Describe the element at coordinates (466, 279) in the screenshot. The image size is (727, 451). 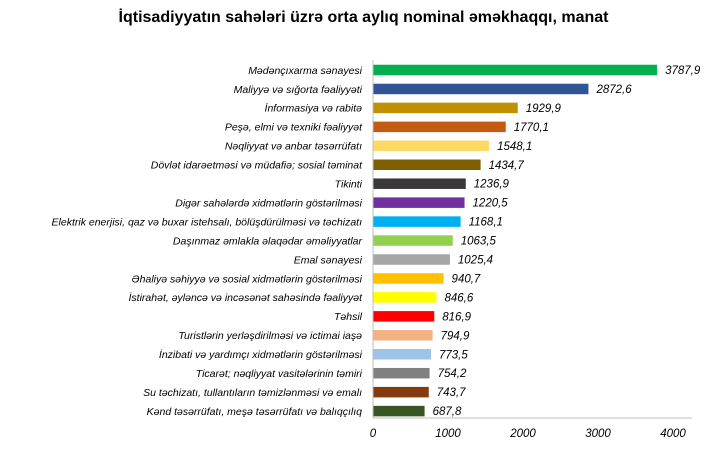
I see `value-label: 940,7` at that location.